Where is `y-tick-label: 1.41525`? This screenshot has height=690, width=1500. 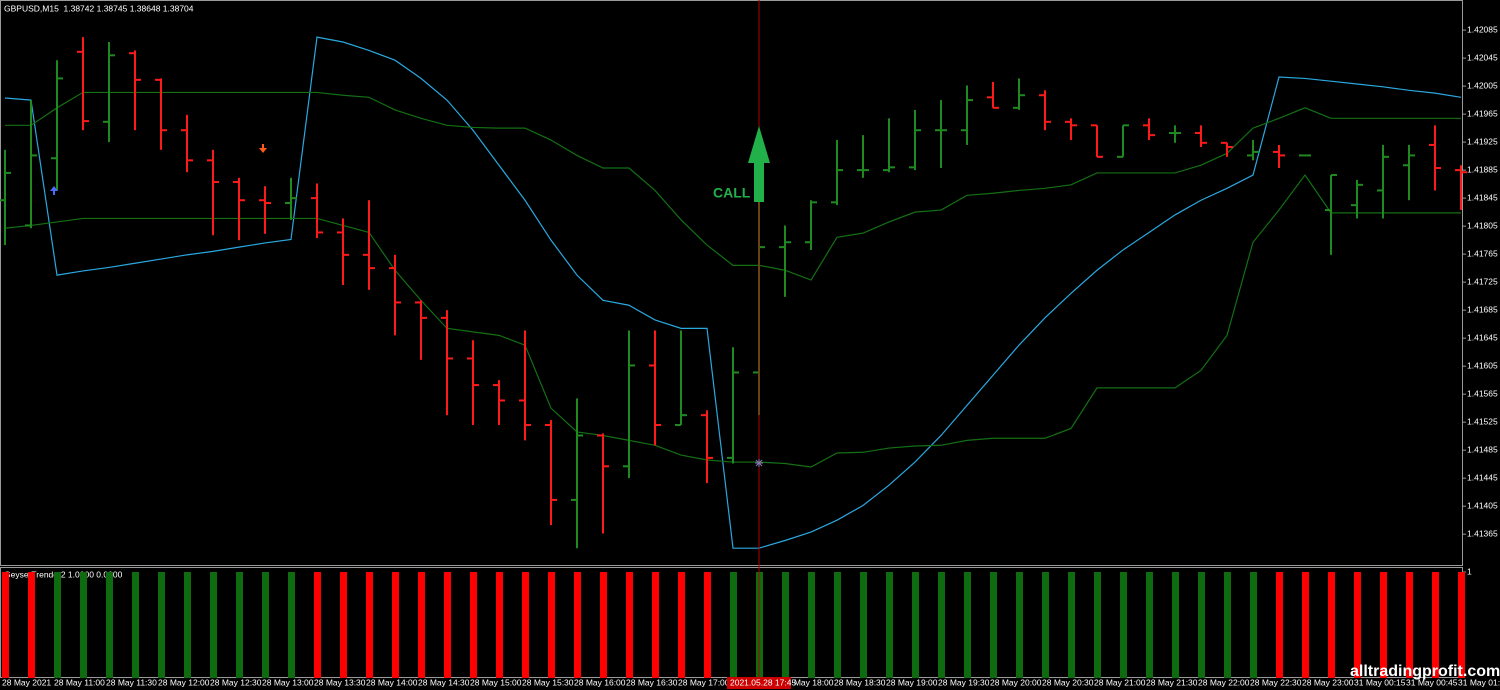 y-tick-label: 1.41525 is located at coordinates (1482, 421).